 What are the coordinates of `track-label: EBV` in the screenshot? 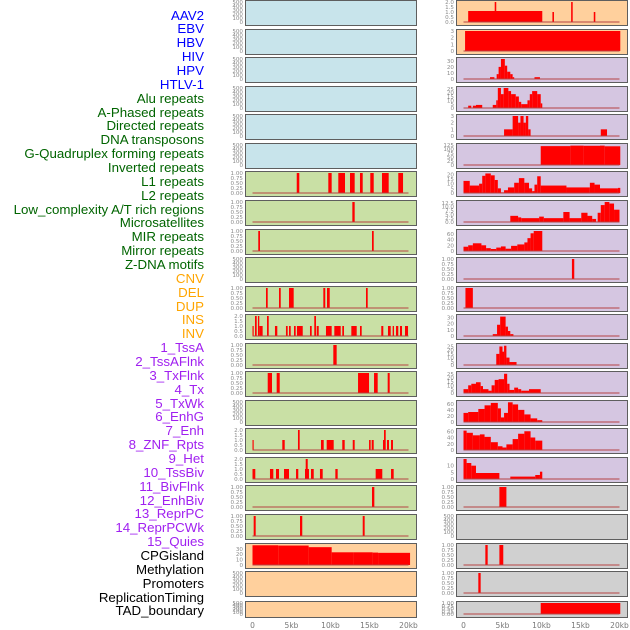 It's located at (190, 29).